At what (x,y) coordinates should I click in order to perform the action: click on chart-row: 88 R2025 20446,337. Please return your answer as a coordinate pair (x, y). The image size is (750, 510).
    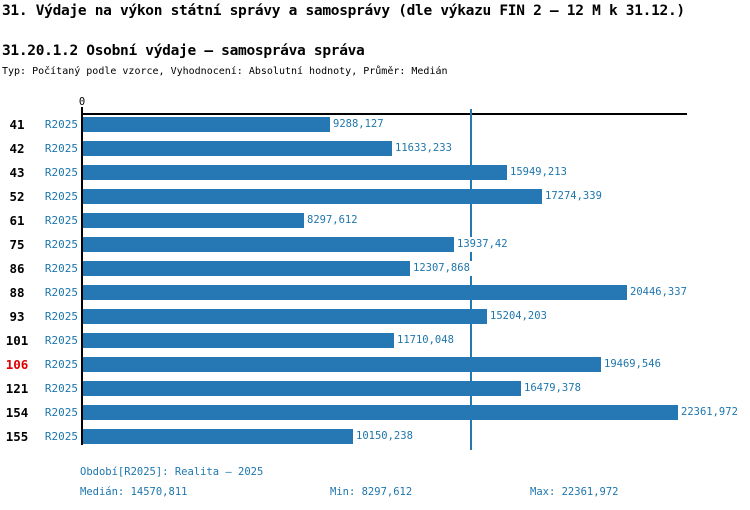
    Looking at the image, I should click on (375, 292).